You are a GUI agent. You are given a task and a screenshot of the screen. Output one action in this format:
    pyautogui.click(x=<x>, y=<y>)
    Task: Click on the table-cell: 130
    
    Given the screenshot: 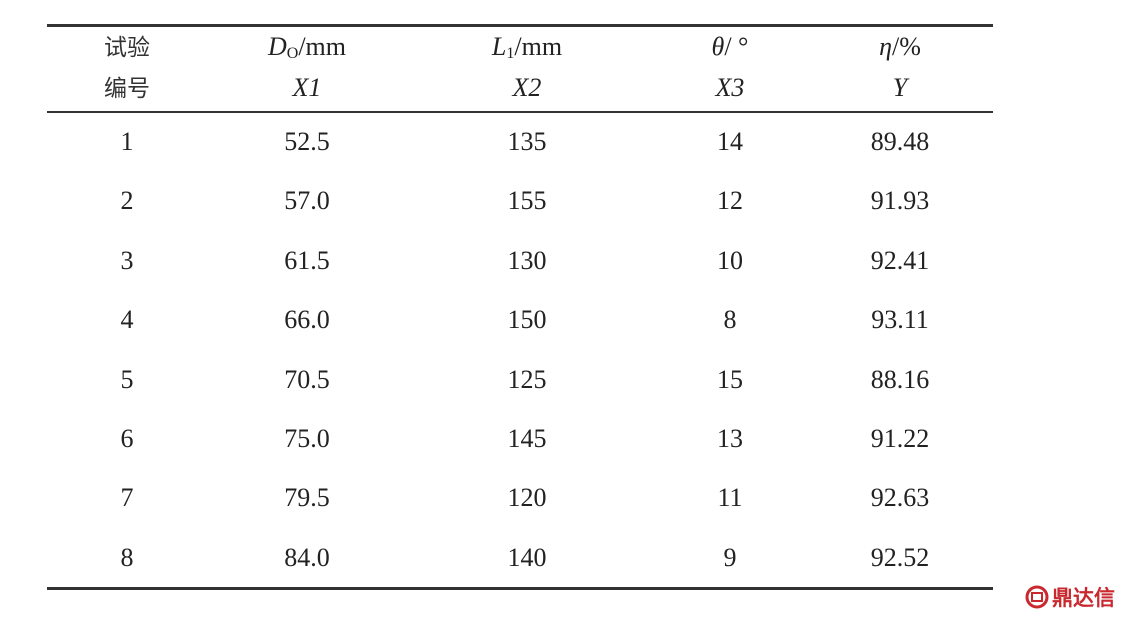 What is the action you would take?
    pyautogui.click(x=527, y=260)
    